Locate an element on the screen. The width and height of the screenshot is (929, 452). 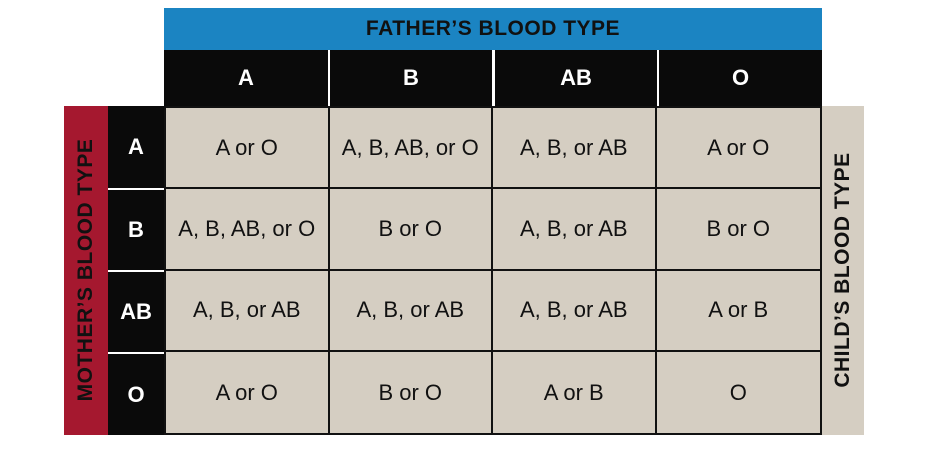
child-cell-b-a: A, B, AB, or O is located at coordinates (248, 230).